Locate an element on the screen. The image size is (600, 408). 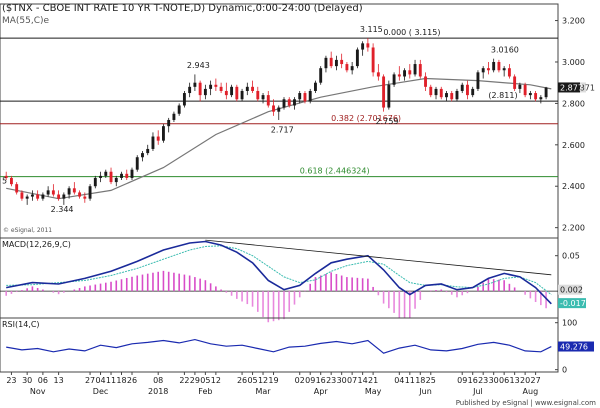
ma-indicator-label: MA(55,C)e is located at coordinates (26, 21).